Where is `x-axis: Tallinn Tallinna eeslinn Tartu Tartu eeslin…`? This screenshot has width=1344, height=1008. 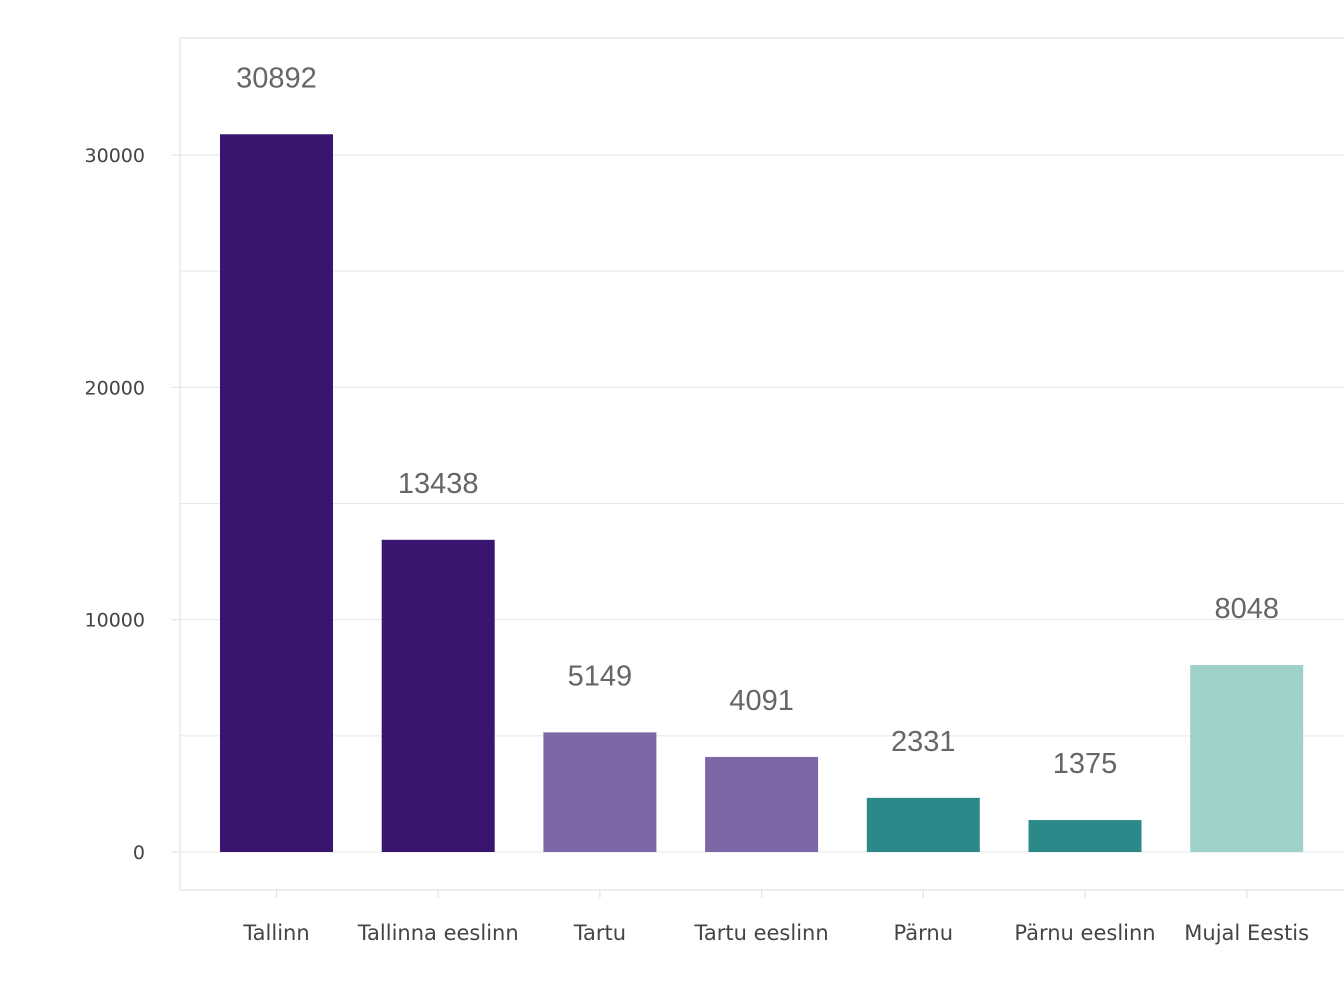 x-axis: Tallinn Tallinna eeslinn Tartu Tartu eeslin… is located at coordinates (775, 917).